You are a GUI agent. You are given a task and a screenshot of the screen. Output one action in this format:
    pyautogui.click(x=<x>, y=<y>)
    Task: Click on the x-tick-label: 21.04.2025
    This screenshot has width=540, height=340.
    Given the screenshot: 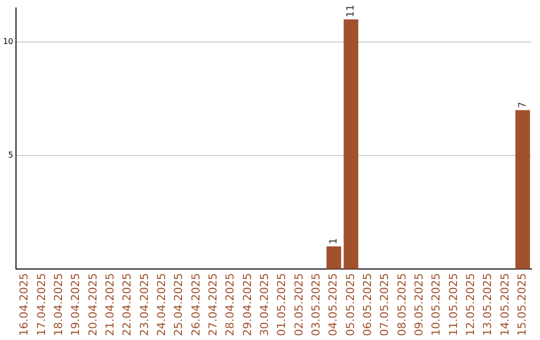 What is the action you would take?
    pyautogui.click(x=109, y=304)
    